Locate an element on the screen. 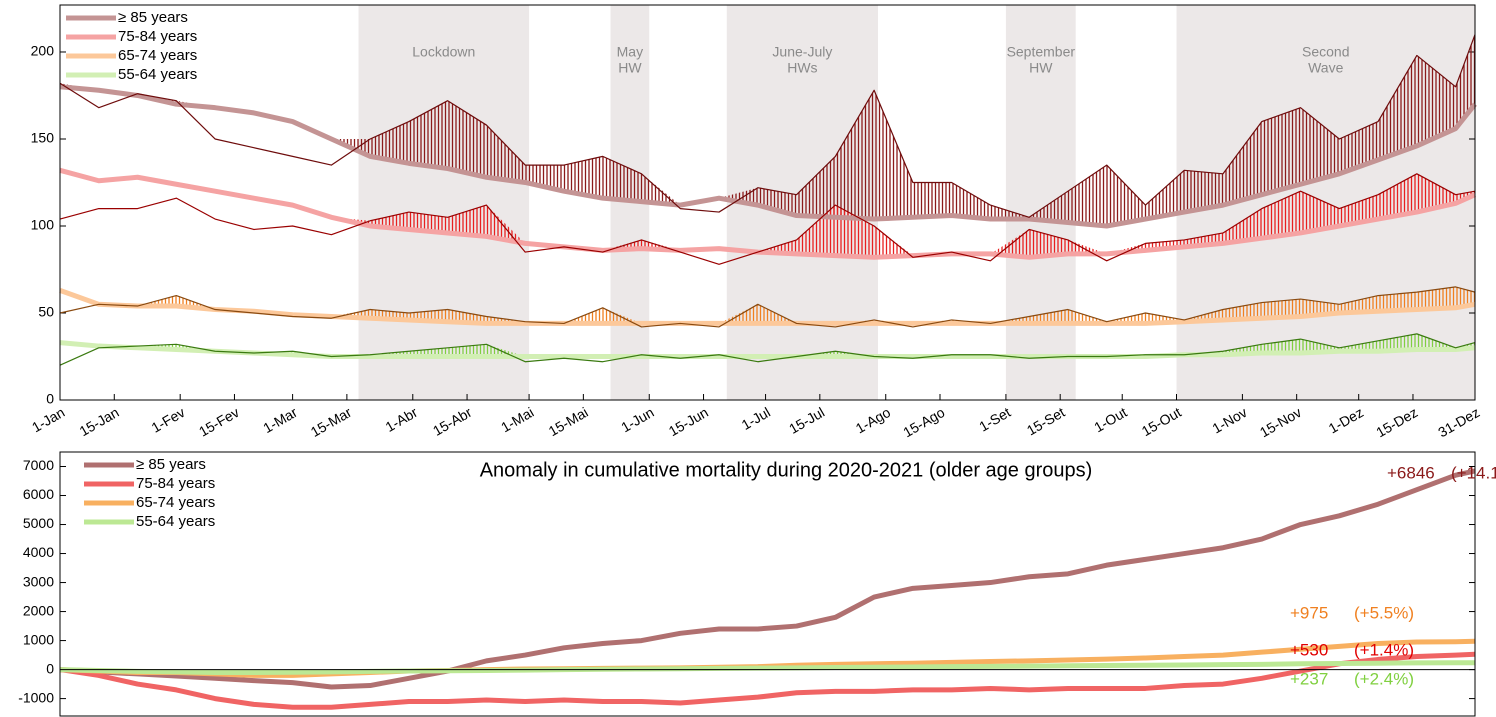 Image resolution: width=1496 pixels, height=717 pixels. excess-area is located at coordinates (767, 305).